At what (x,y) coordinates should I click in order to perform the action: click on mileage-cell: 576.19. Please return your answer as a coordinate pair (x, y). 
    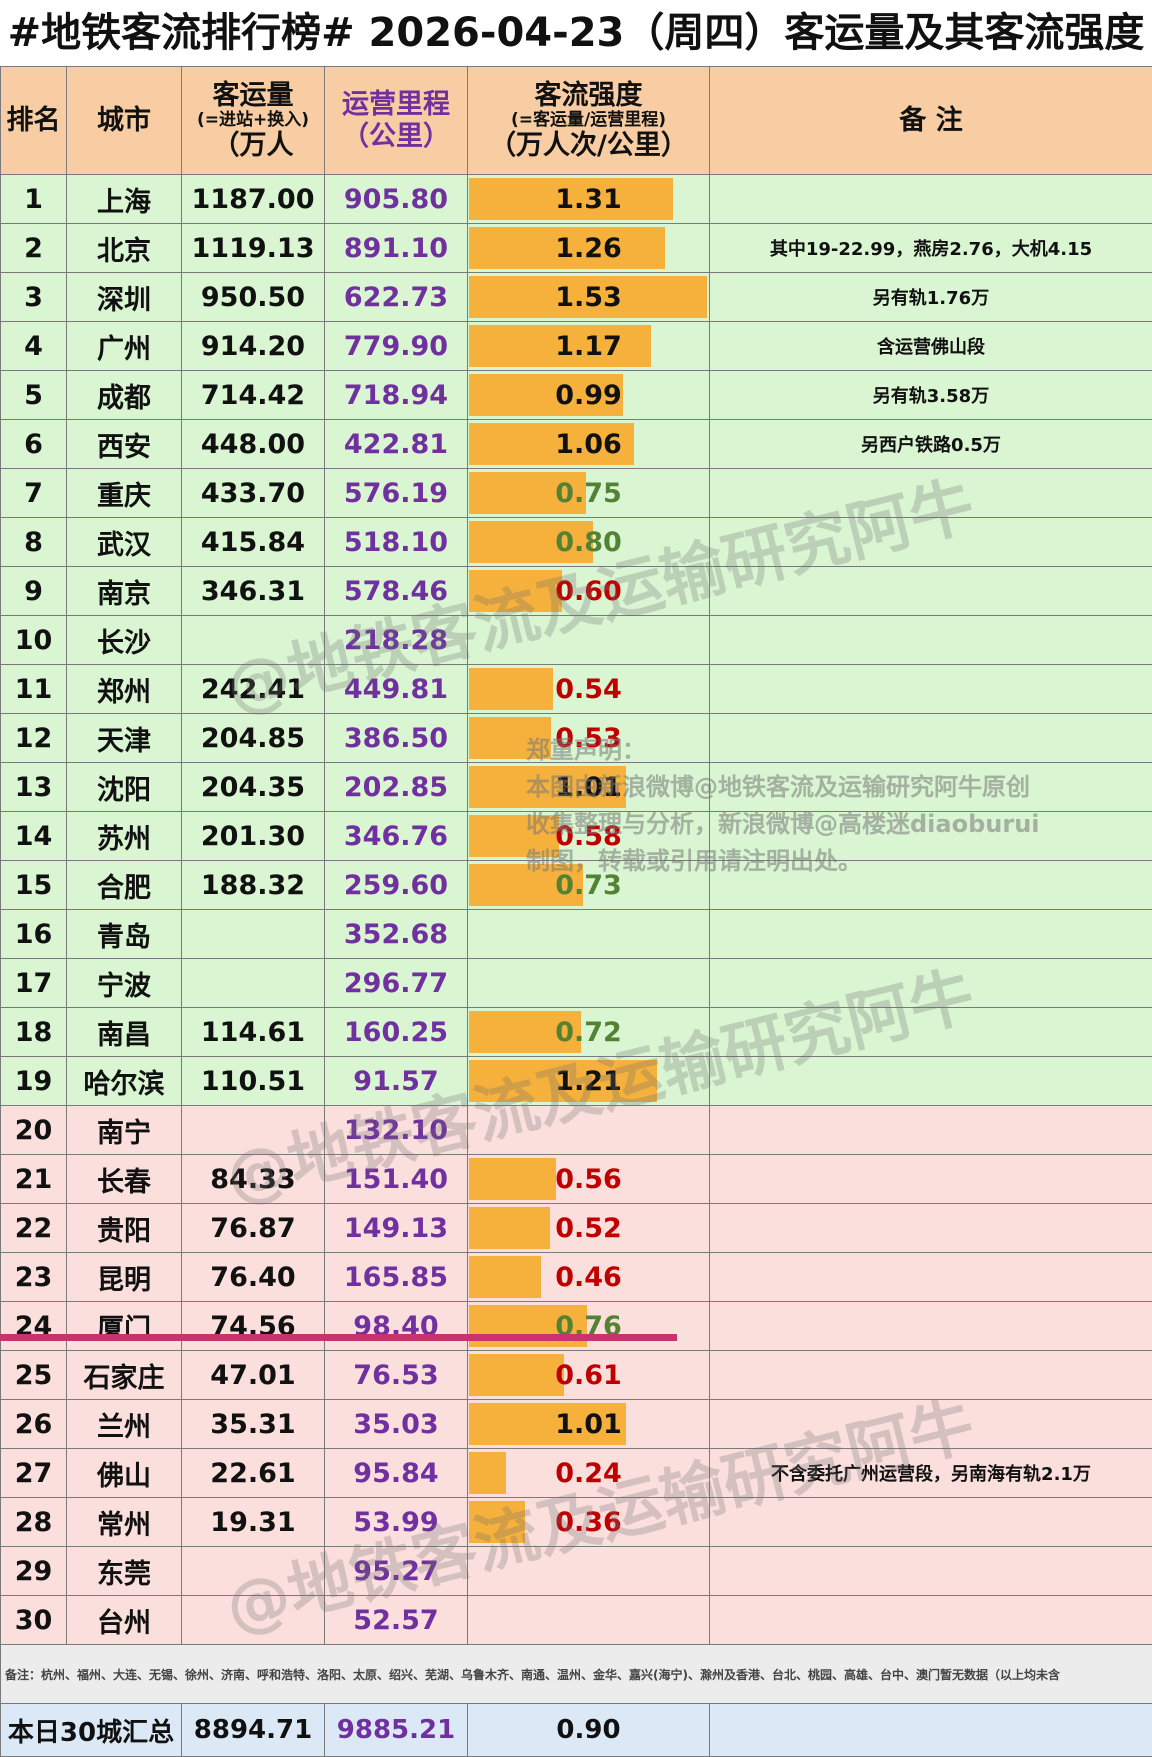
    Looking at the image, I should click on (396, 493).